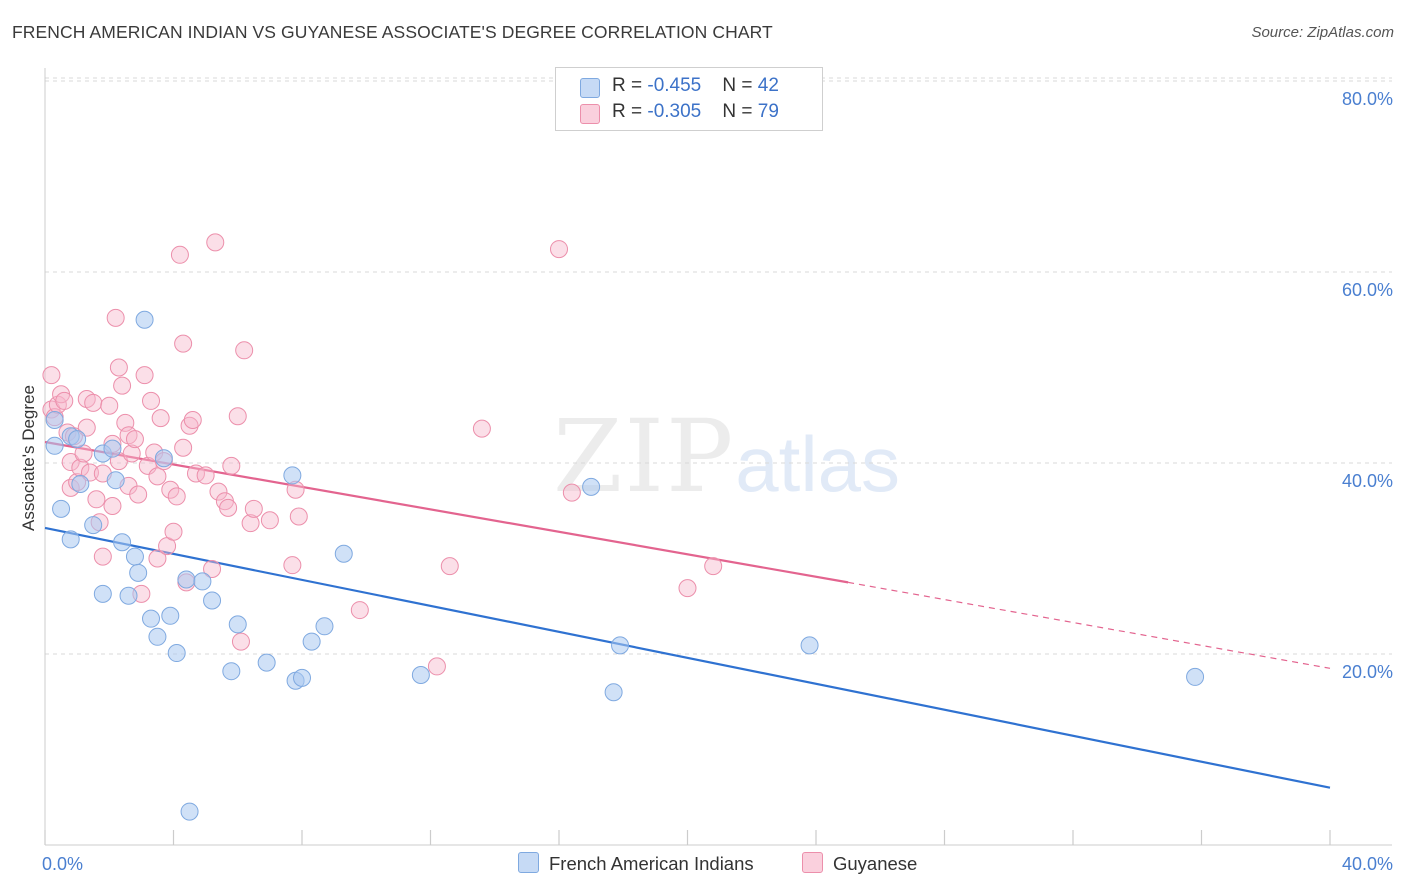 The image size is (1406, 892). I want to click on bottom-legend-blue: French American Indians, so click(636, 863).